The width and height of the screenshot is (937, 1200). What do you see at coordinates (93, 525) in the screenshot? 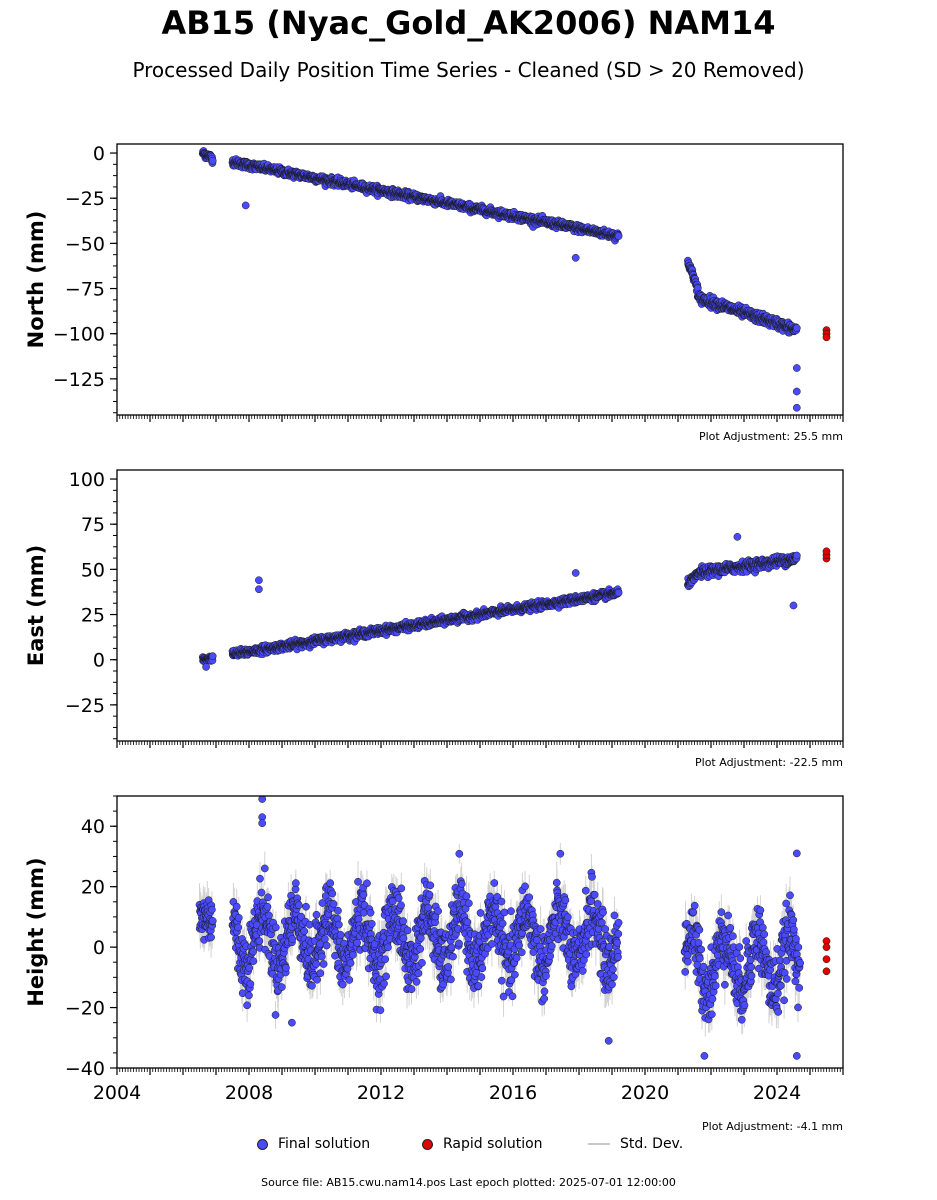
I see `y-tick-label: 75` at bounding box center [93, 525].